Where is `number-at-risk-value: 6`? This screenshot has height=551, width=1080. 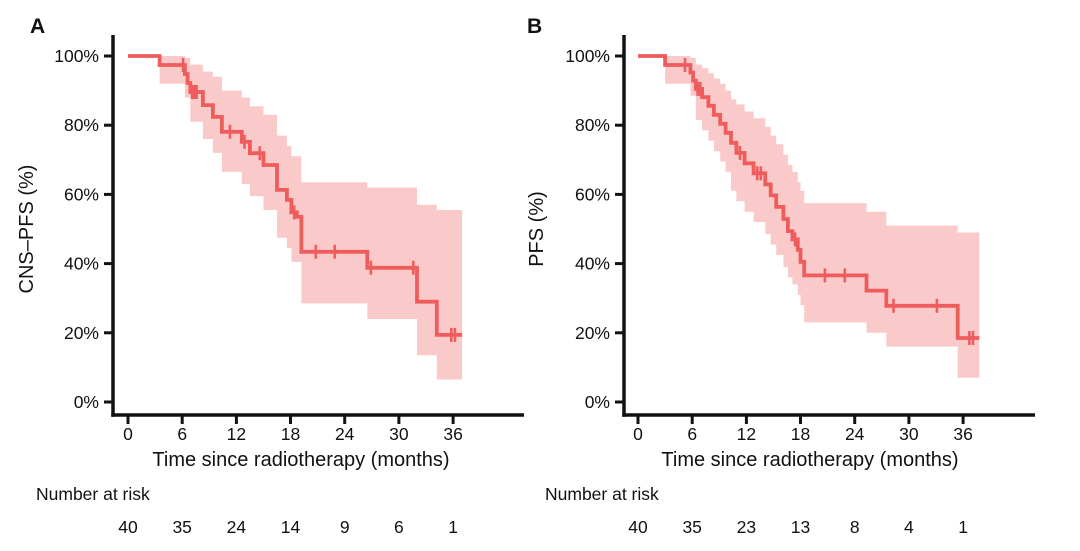
number-at-risk-value: 6 is located at coordinates (399, 527).